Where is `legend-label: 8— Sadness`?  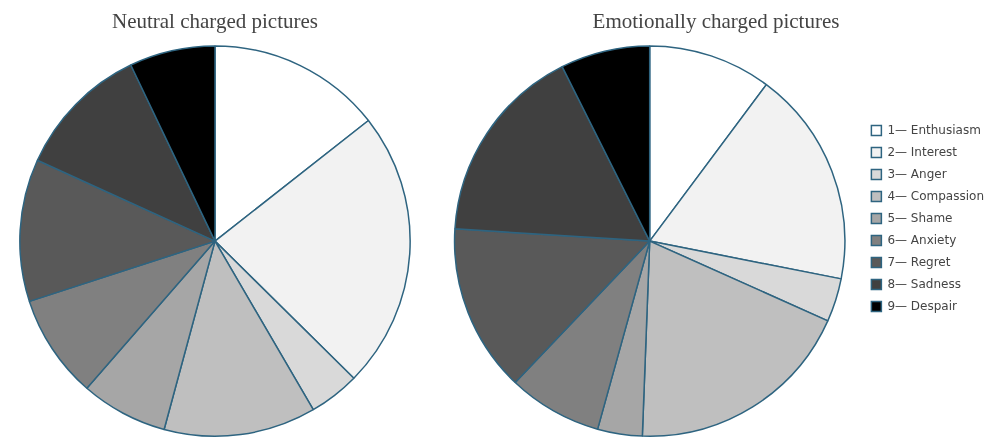
legend-label: 8— Sadness is located at coordinates (924, 283).